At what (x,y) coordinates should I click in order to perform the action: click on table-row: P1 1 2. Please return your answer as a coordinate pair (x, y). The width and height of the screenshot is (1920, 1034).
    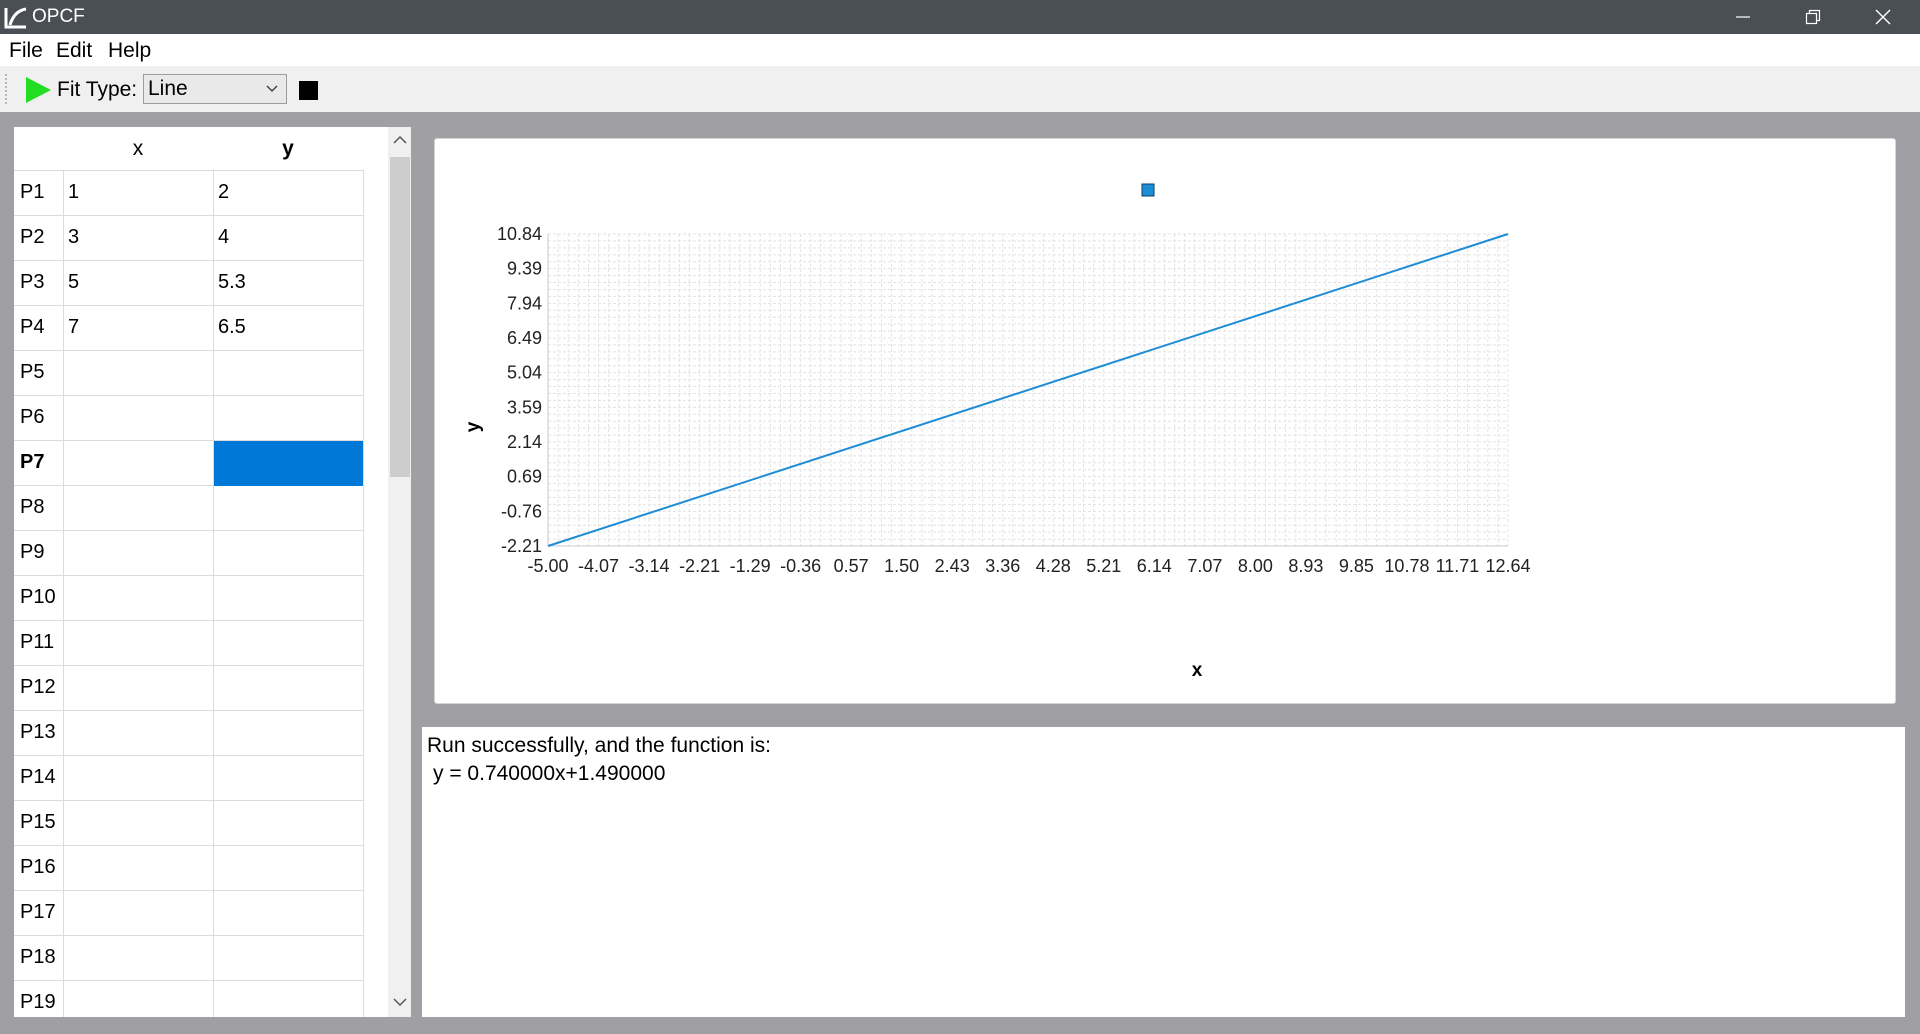
    Looking at the image, I should click on (189, 193).